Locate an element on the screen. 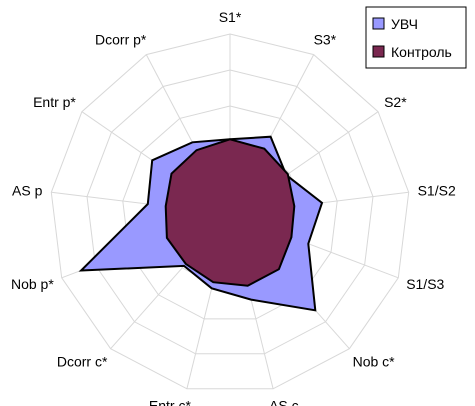 This screenshot has height=406, width=475. legend-swatch-control is located at coordinates (378, 51).